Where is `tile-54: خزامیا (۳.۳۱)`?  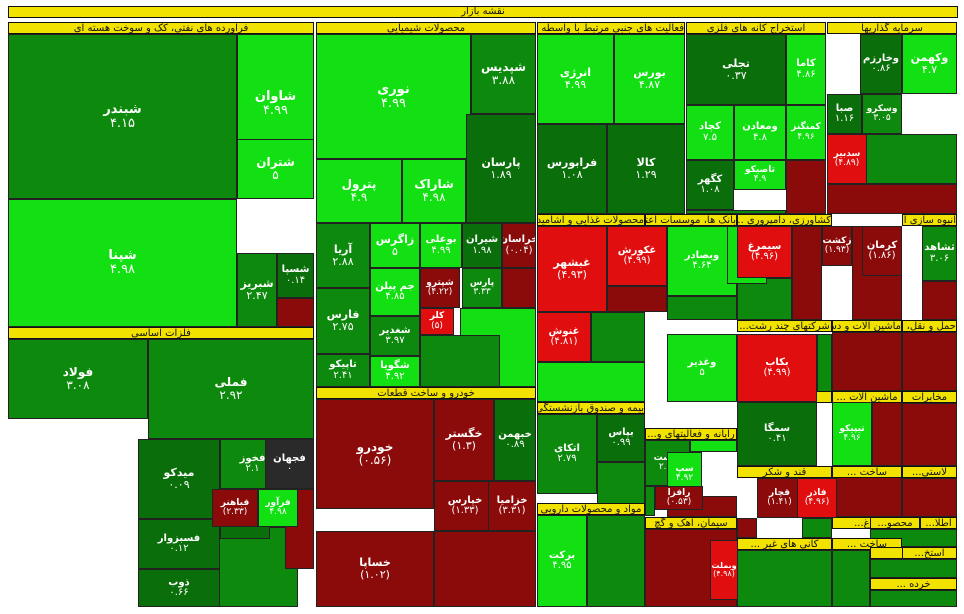
tile-54: خزامیا (۳.۳۱) is located at coordinates (512, 506).